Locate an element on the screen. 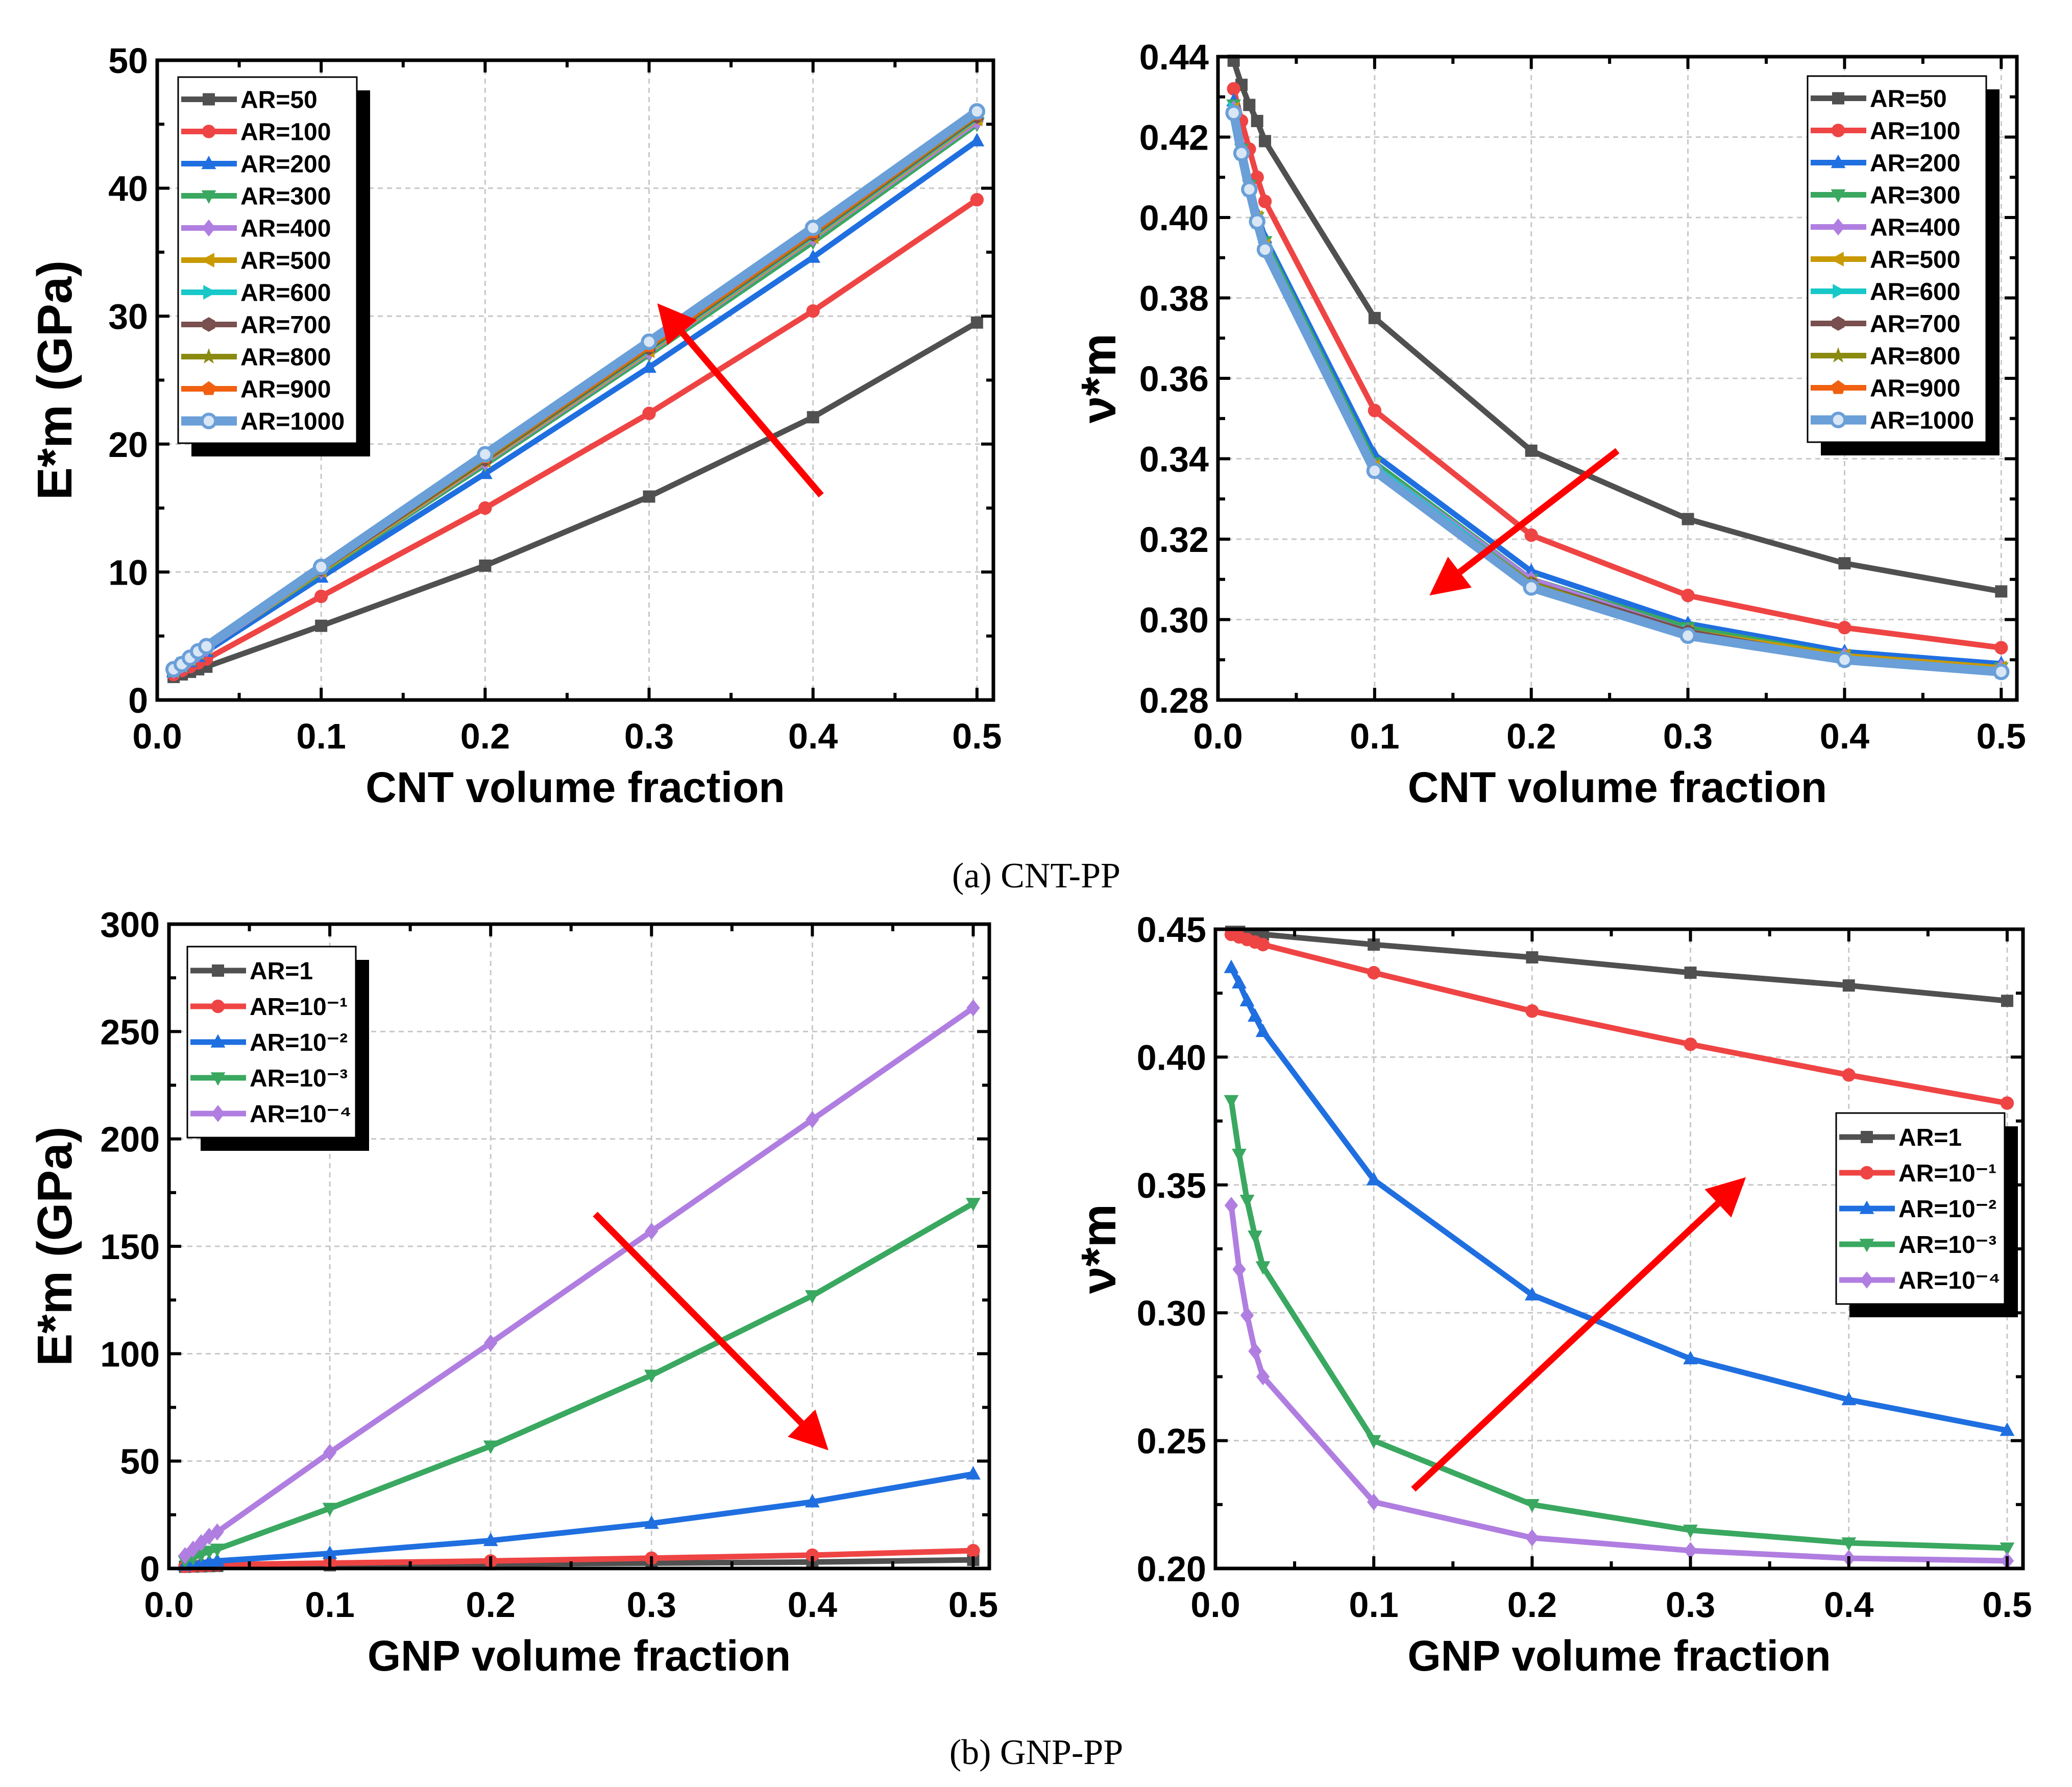 The height and width of the screenshot is (1787, 2072). caption-a: (a) CNT-PP is located at coordinates (1036, 876).